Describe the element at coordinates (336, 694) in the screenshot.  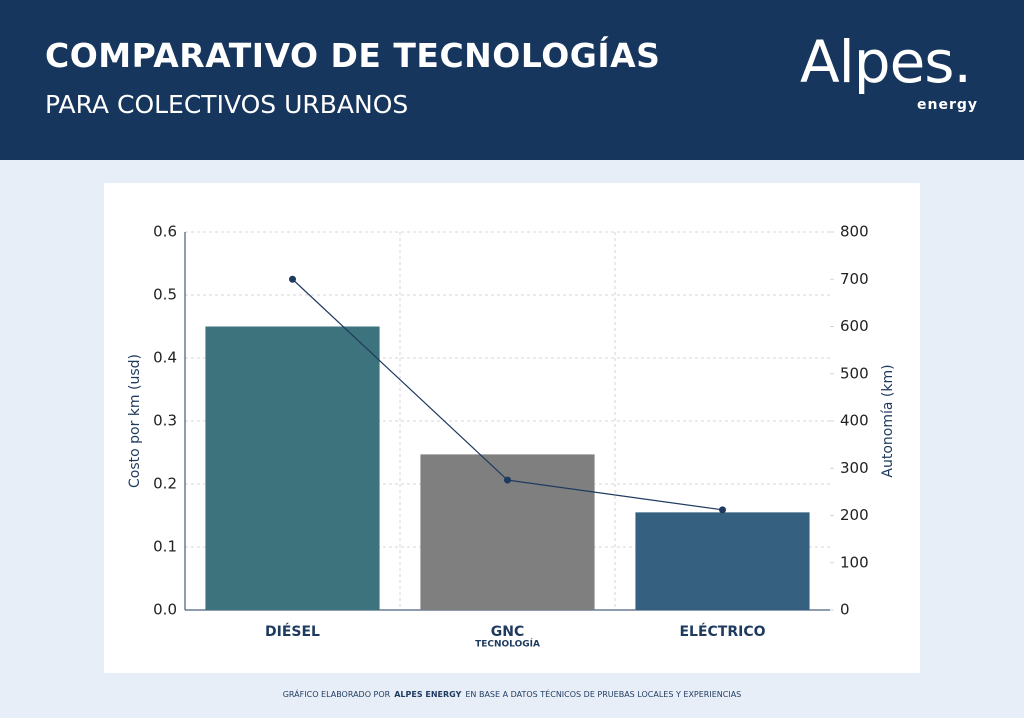
I see `footer-text: GRÁFICO ELABORADO POR` at that location.